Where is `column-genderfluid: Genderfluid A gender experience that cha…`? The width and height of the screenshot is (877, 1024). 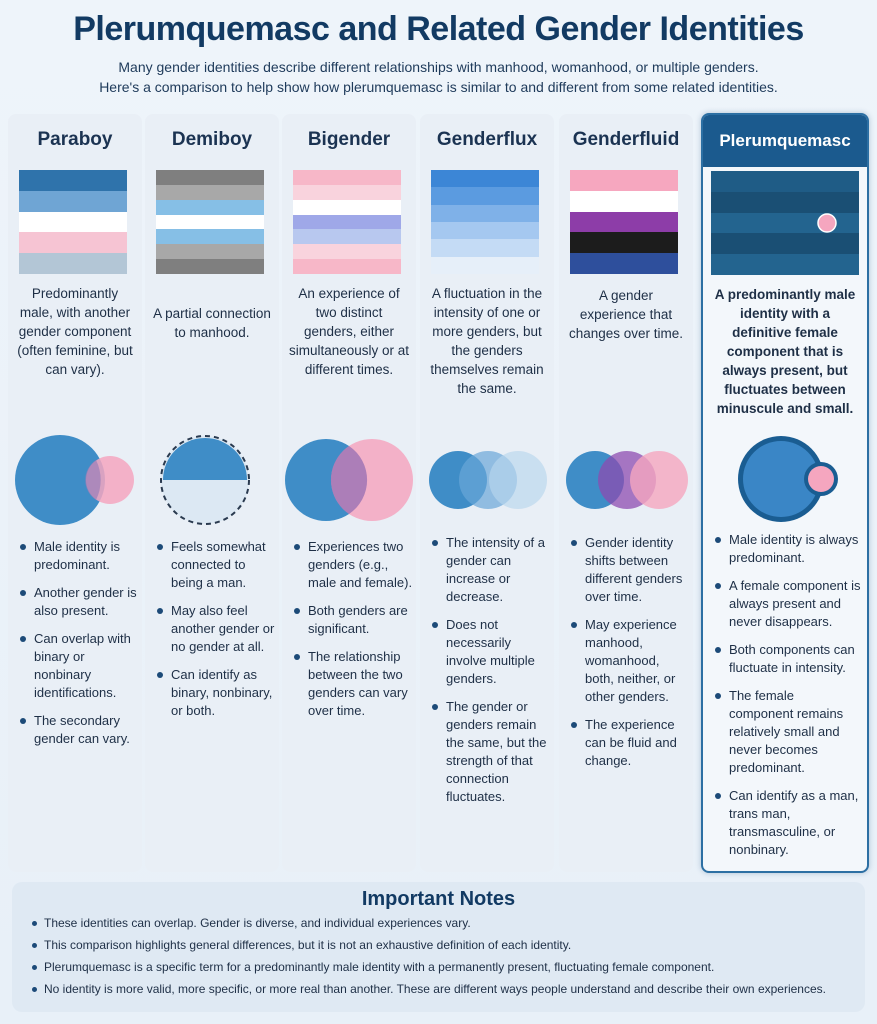 column-genderfluid: Genderfluid A gender experience that cha… is located at coordinates (626, 493).